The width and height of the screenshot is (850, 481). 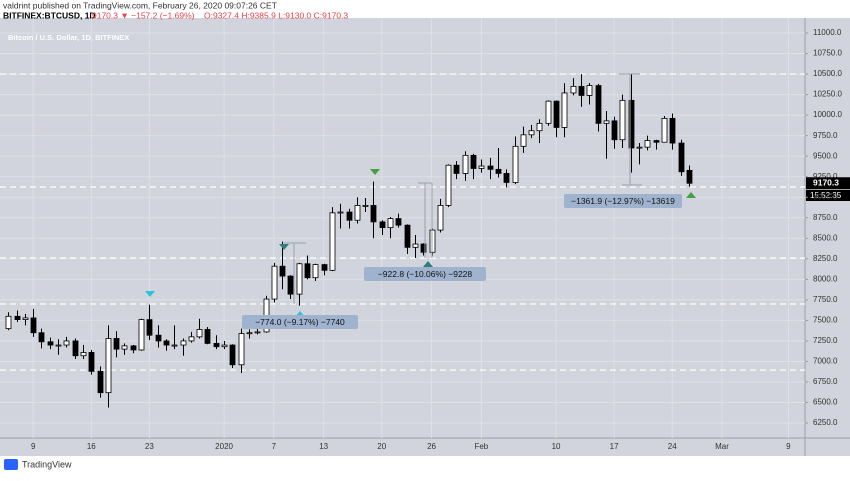 I want to click on y-tick-label: 6500.0, so click(x=825, y=402).